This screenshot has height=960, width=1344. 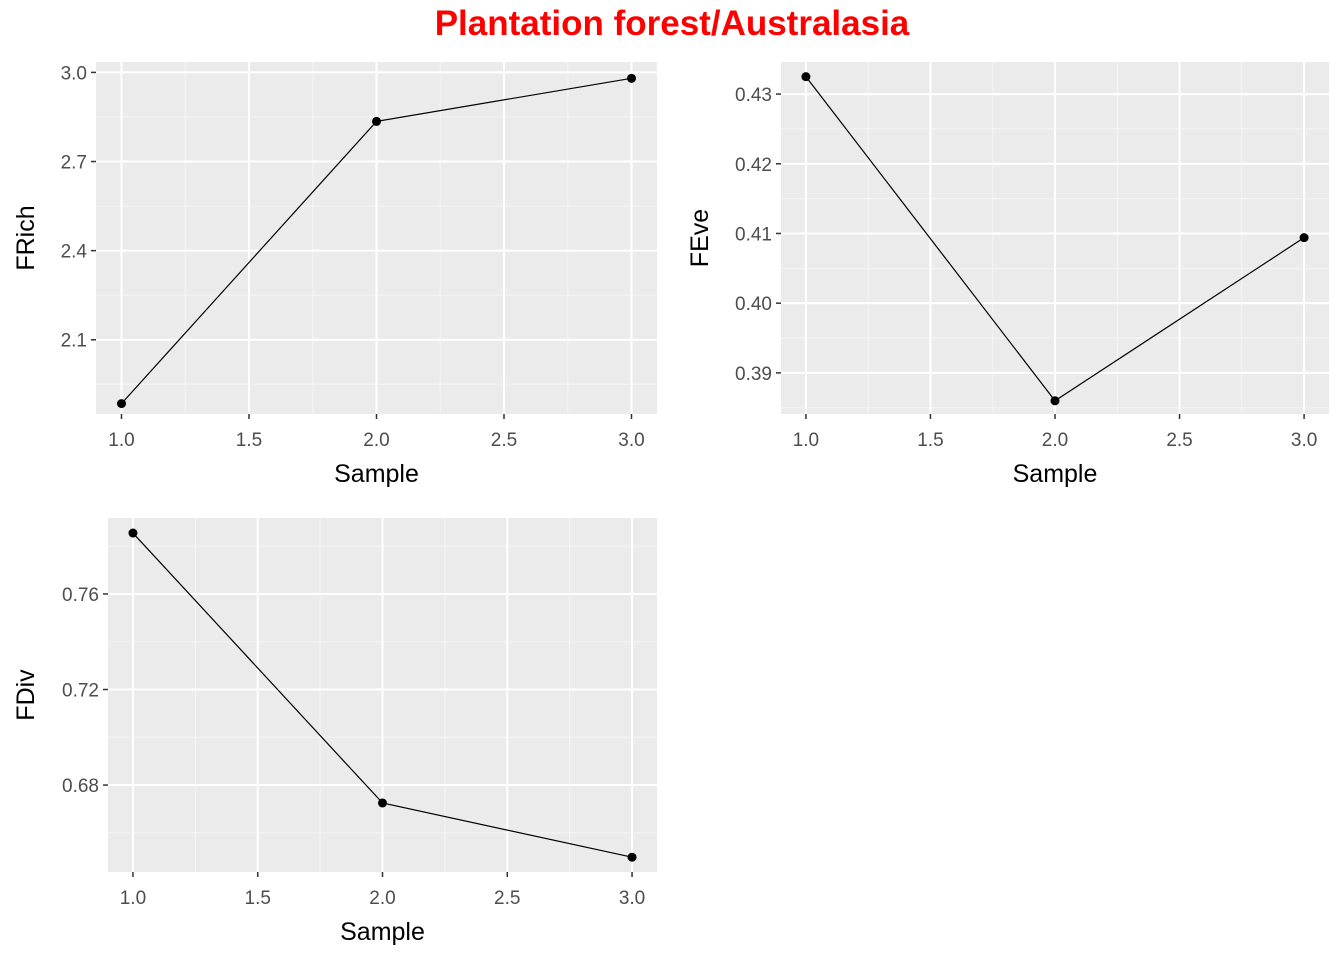 What do you see at coordinates (74, 73) in the screenshot?
I see `y-tick-label: 3.0` at bounding box center [74, 73].